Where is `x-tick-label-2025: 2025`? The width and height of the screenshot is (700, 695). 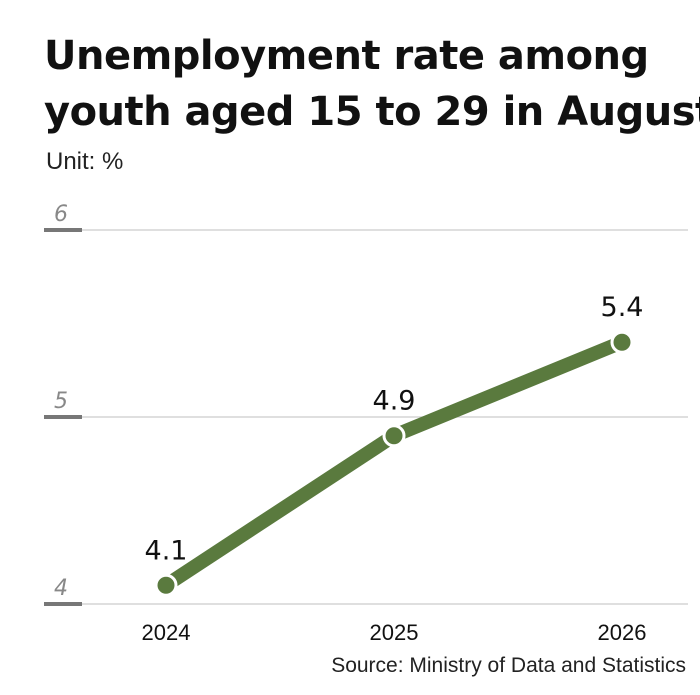 x-tick-label-2025: 2025 is located at coordinates (394, 632).